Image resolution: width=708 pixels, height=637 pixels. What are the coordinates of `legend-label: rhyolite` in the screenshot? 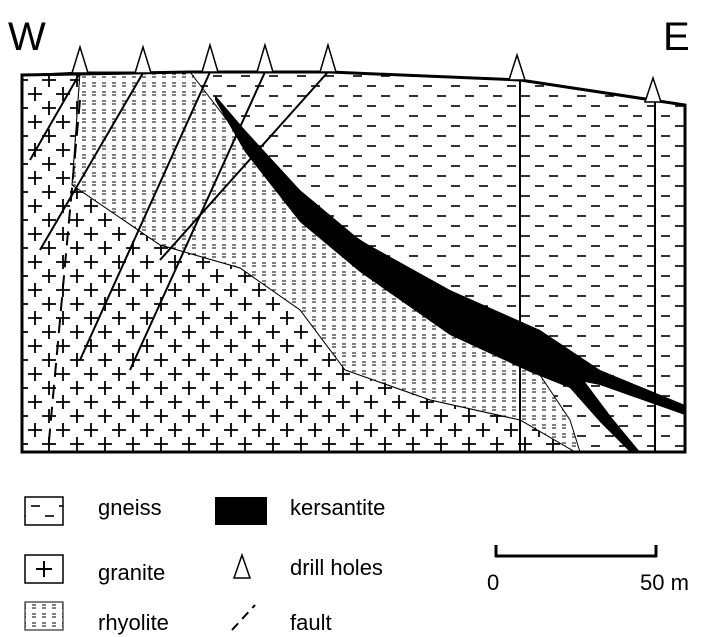 It's located at (133, 622).